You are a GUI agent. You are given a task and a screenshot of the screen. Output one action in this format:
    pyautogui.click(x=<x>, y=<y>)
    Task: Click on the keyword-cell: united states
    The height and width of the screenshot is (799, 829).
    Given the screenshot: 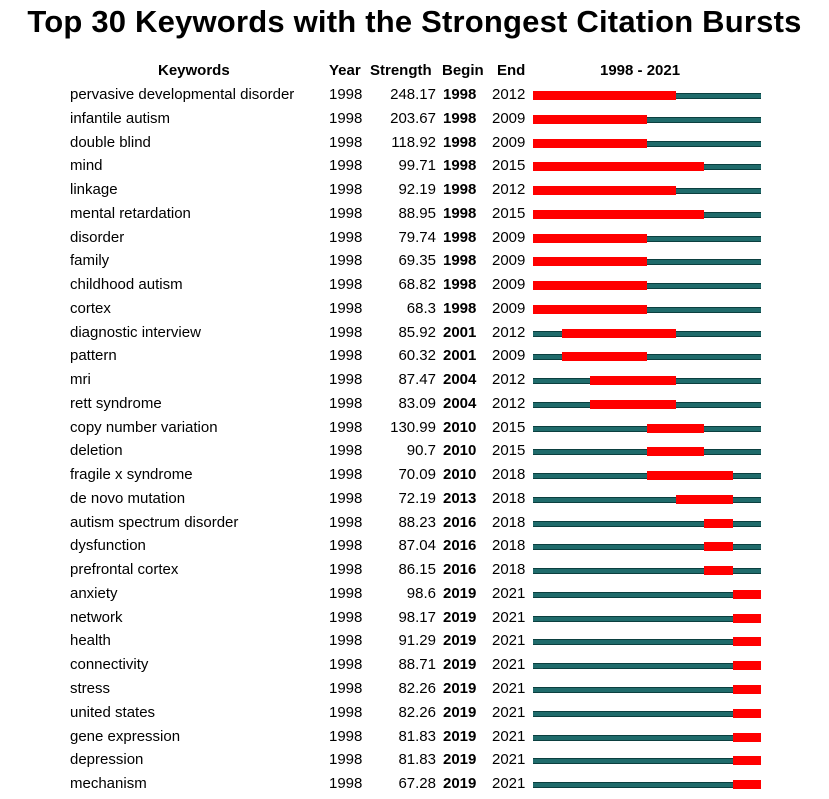 What is the action you would take?
    pyautogui.click(x=113, y=712)
    